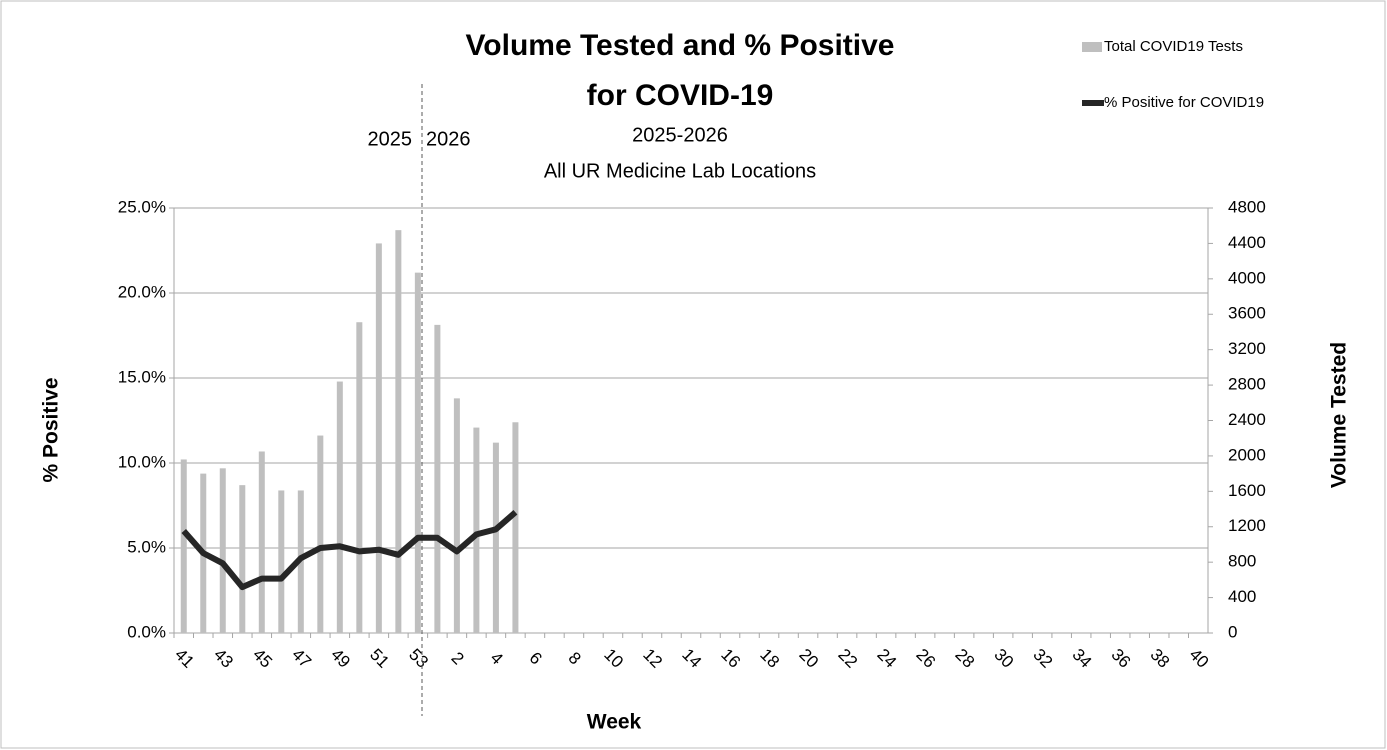  Describe the element at coordinates (1232, 631) in the screenshot. I see `y2-tick-label: 0` at that location.